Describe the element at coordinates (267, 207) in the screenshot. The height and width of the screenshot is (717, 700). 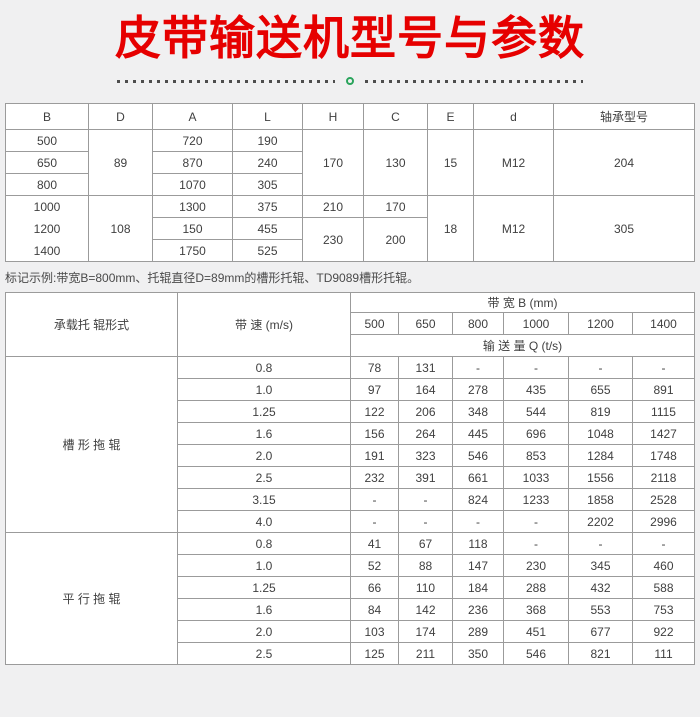
I see `spec-cell: 375` at that location.